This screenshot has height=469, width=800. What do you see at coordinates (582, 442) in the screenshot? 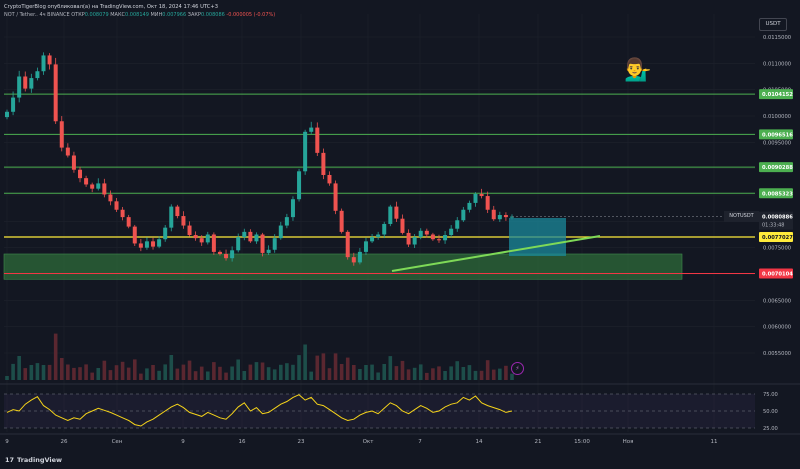
I see `time-tick-label: 15:00` at bounding box center [582, 442].